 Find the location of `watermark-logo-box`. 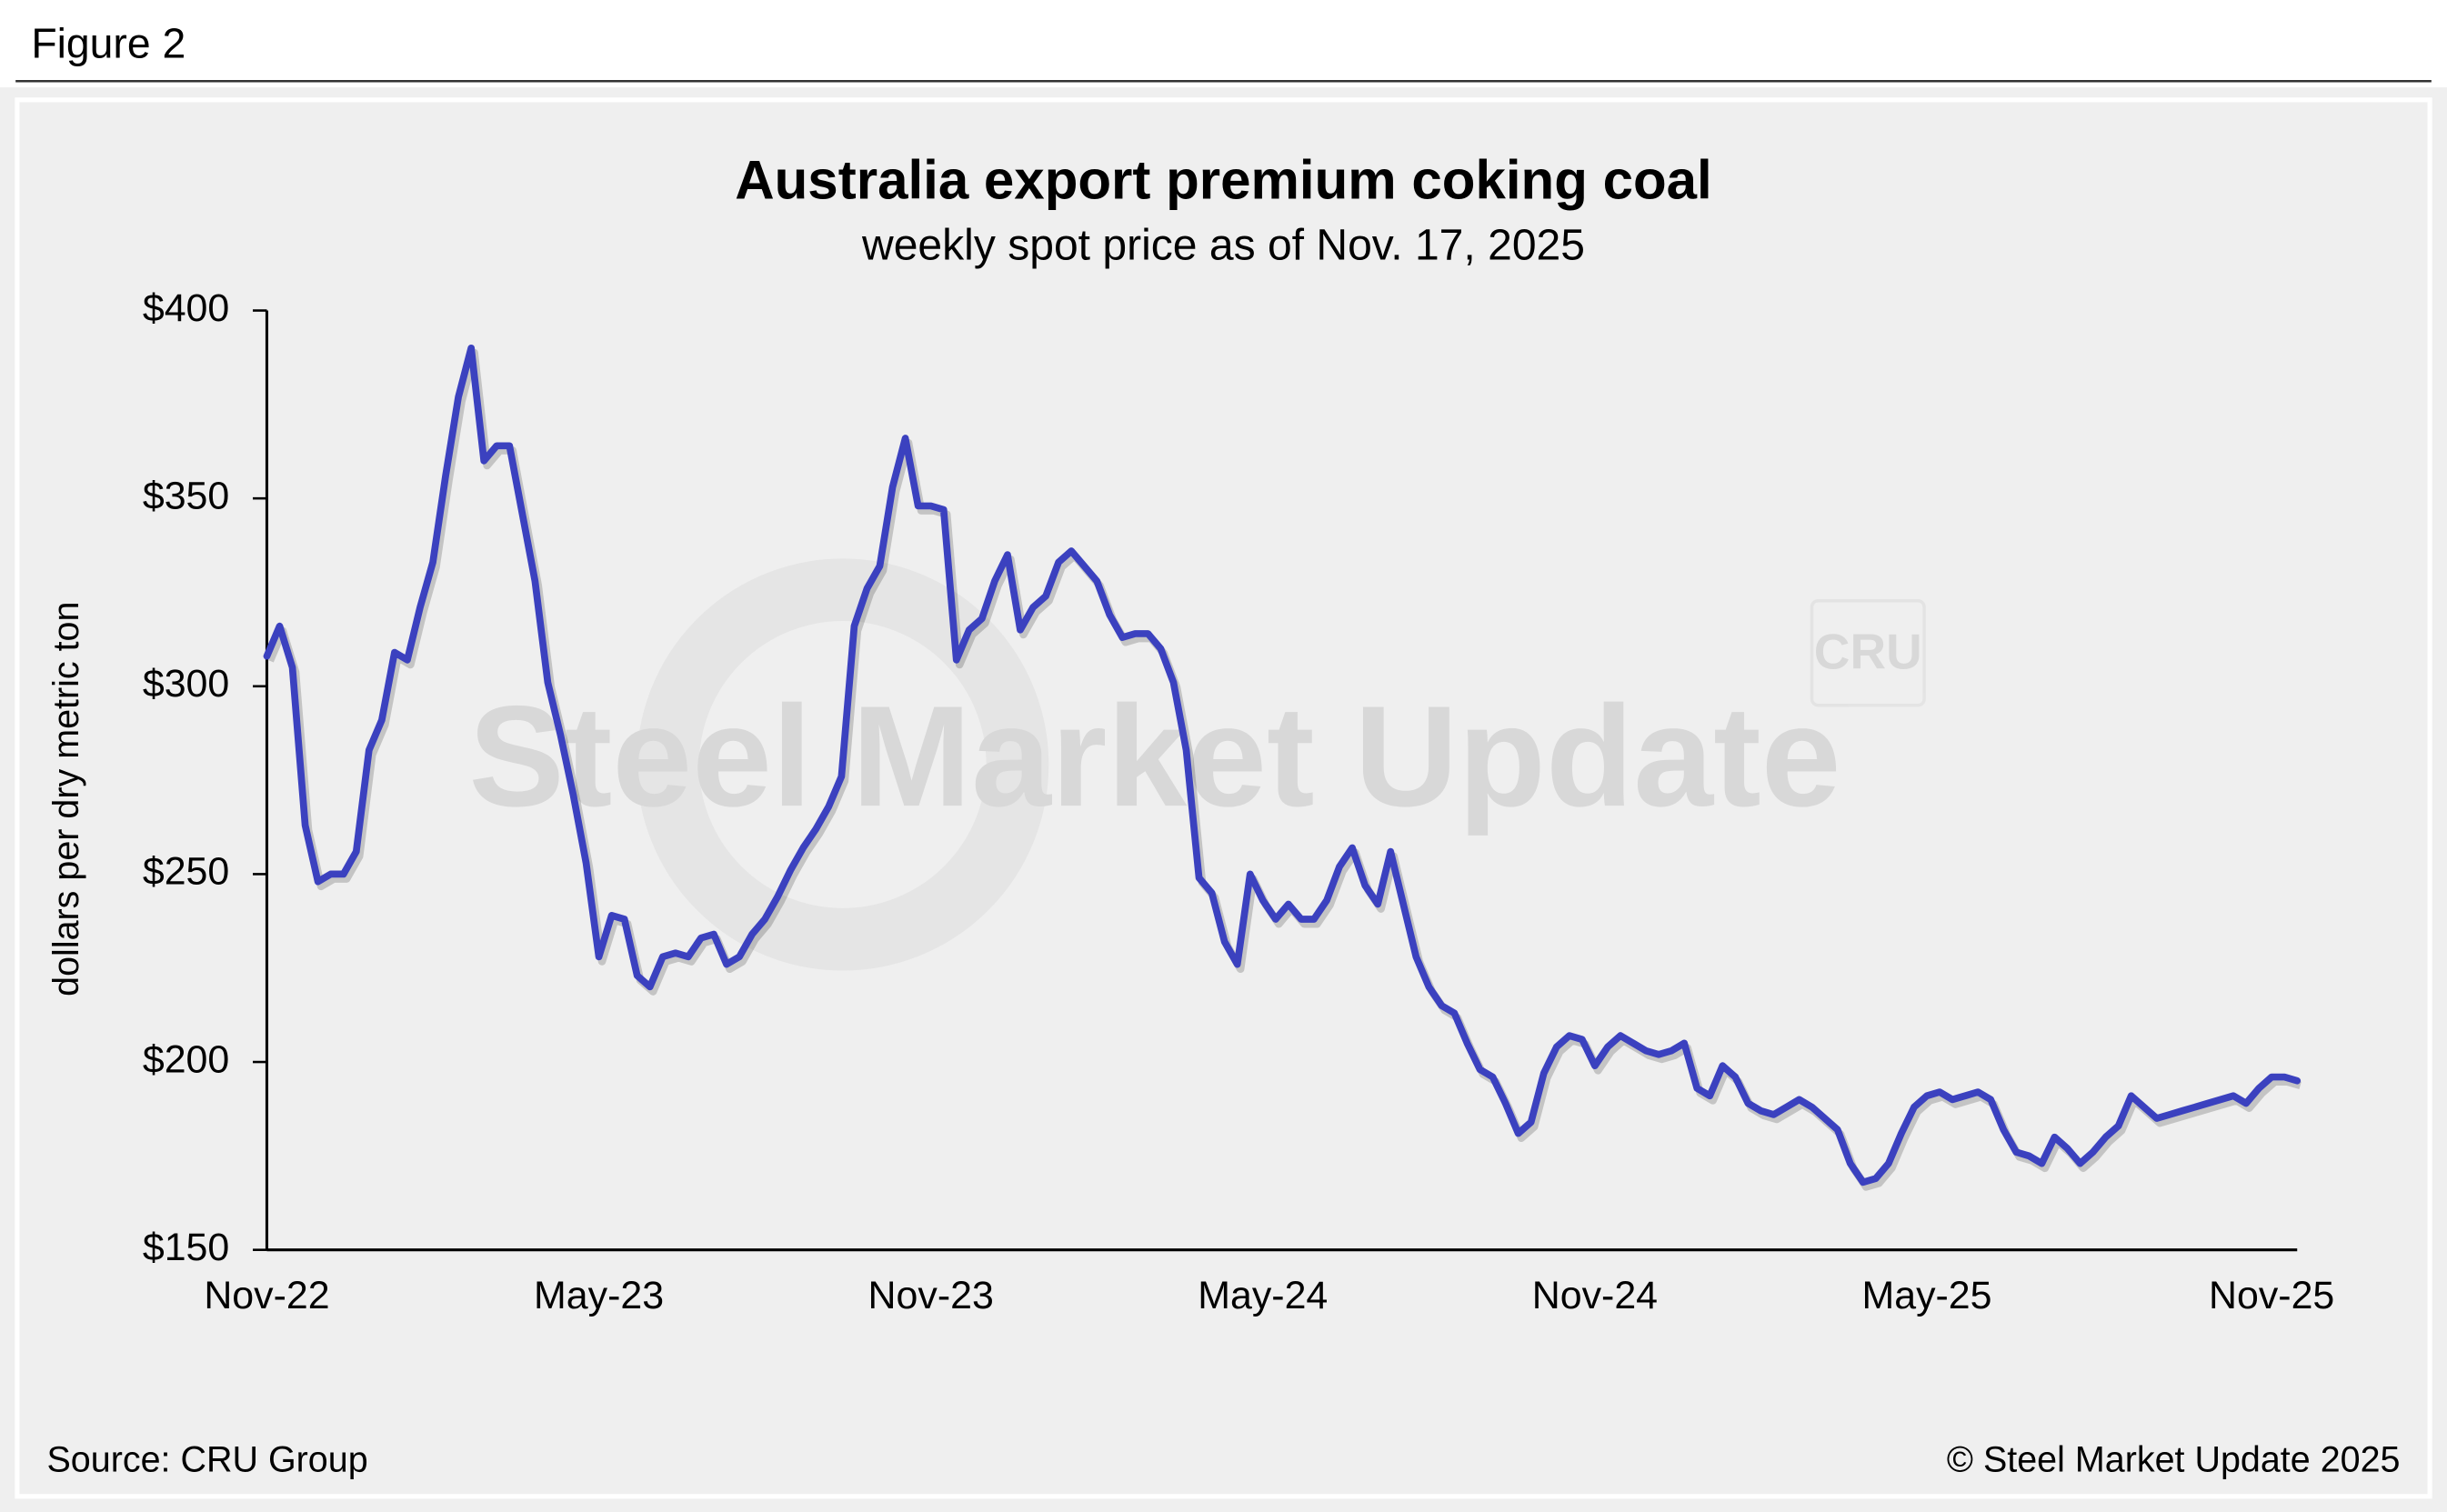

watermark-logo-box is located at coordinates (1868, 653).